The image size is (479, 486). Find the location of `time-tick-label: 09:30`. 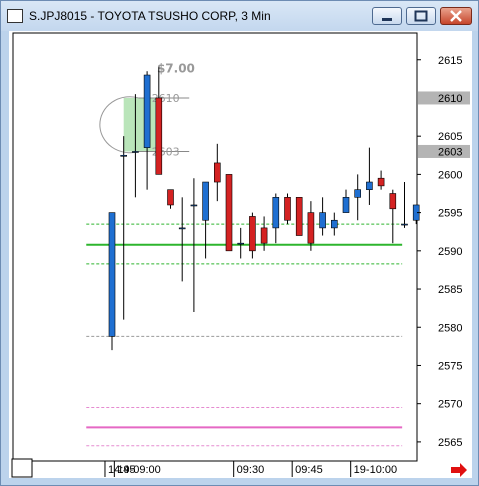

time-tick-label: 09:30 is located at coordinates (251, 470).